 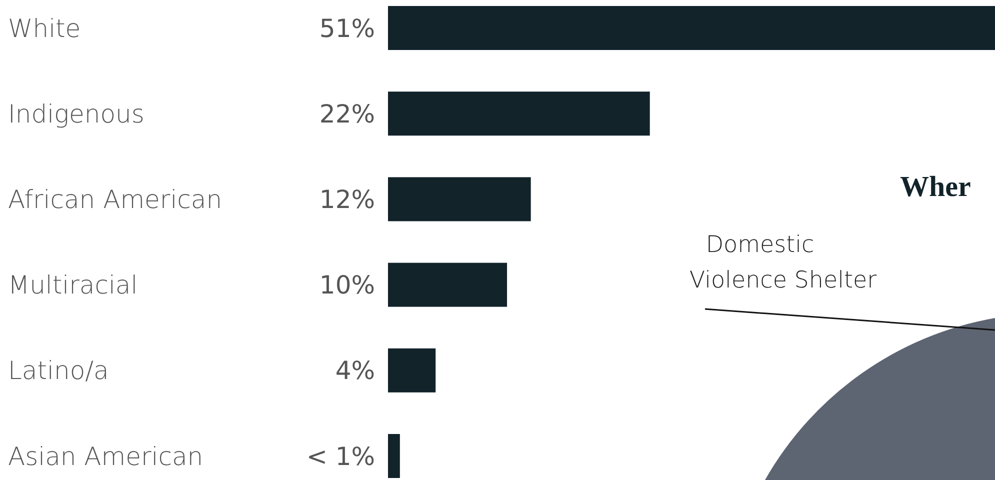 I want to click on y-tick-label: Asian American, so click(x=106, y=456).